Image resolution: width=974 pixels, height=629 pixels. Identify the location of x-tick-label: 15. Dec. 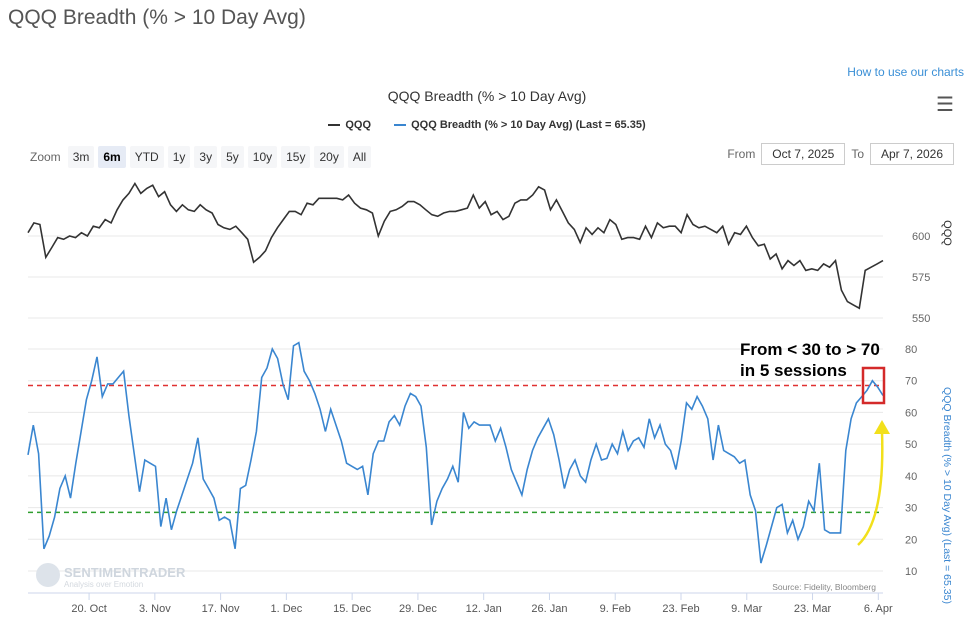
(352, 609).